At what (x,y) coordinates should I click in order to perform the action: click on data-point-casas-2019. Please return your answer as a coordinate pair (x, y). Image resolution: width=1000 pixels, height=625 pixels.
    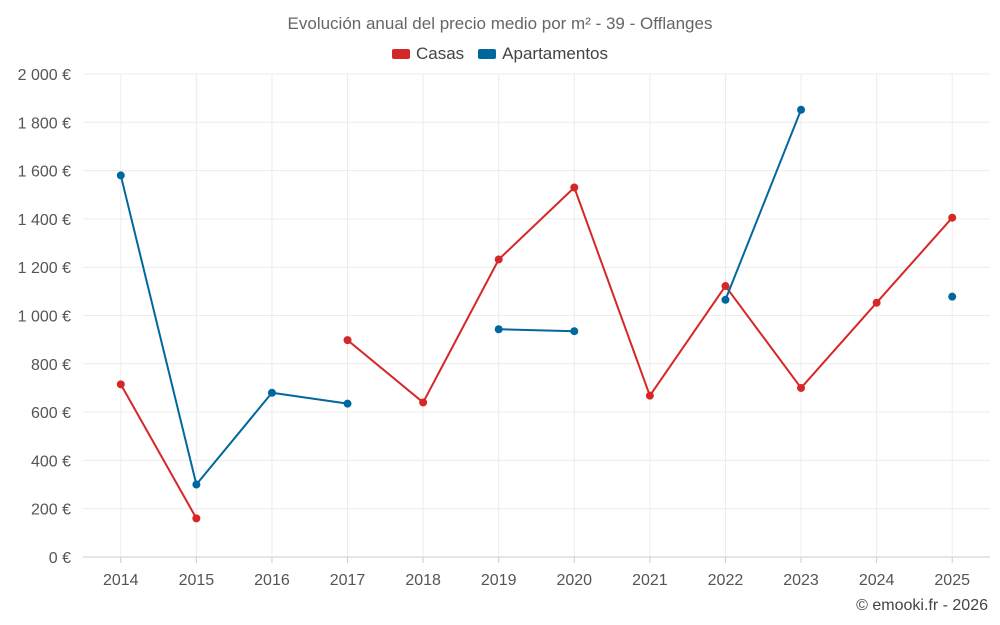
    Looking at the image, I should click on (498, 259).